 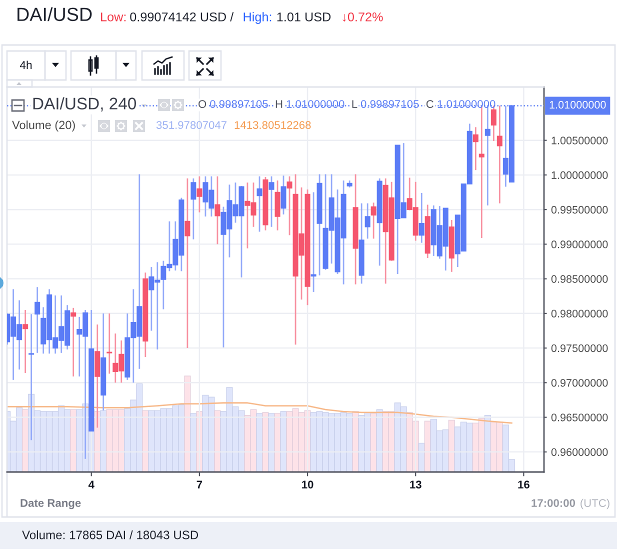 I want to click on text: (UTC), so click(x=595, y=504).